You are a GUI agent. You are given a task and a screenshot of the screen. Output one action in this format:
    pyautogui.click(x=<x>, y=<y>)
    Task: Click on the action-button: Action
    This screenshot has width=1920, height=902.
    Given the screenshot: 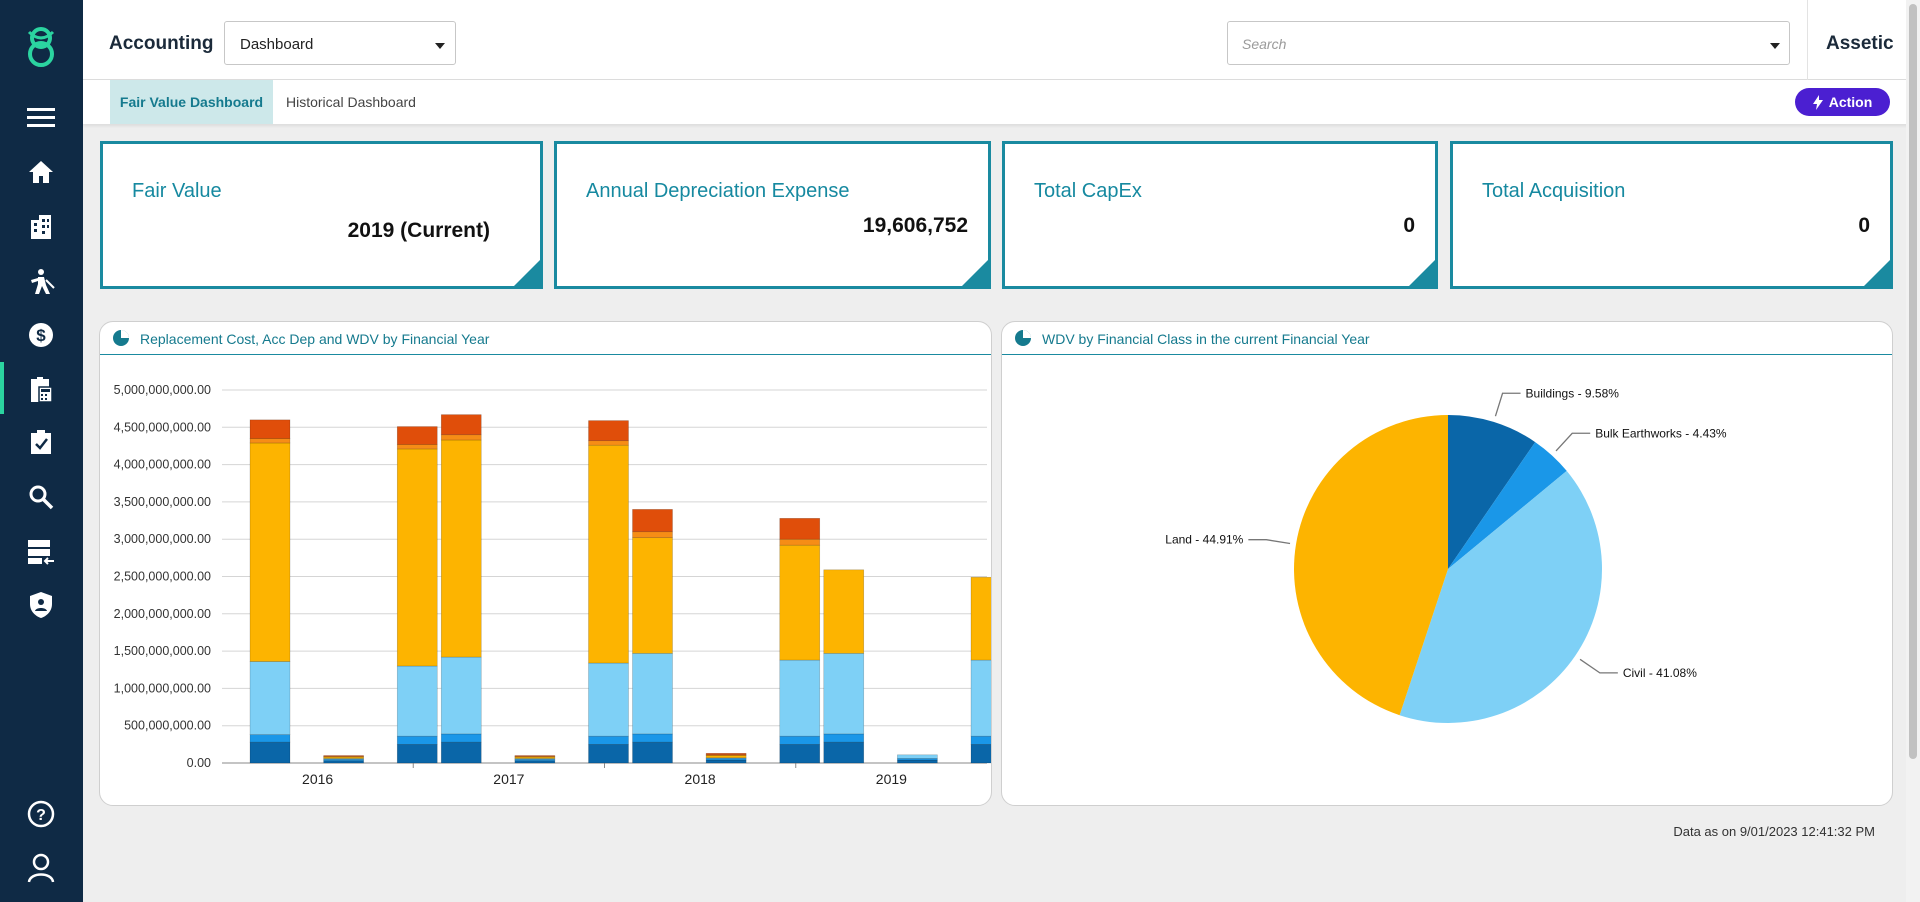 What is the action you would take?
    pyautogui.click(x=1842, y=102)
    